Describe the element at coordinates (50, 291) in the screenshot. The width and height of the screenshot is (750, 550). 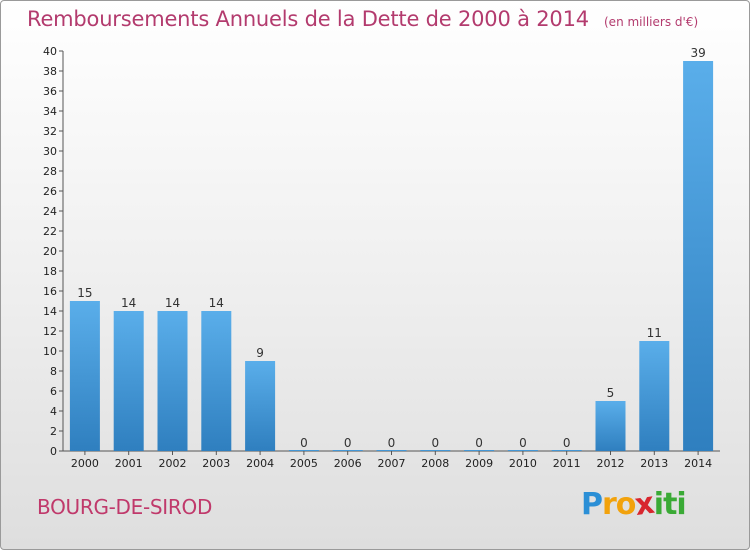
I see `y-tick-label: 16` at that location.